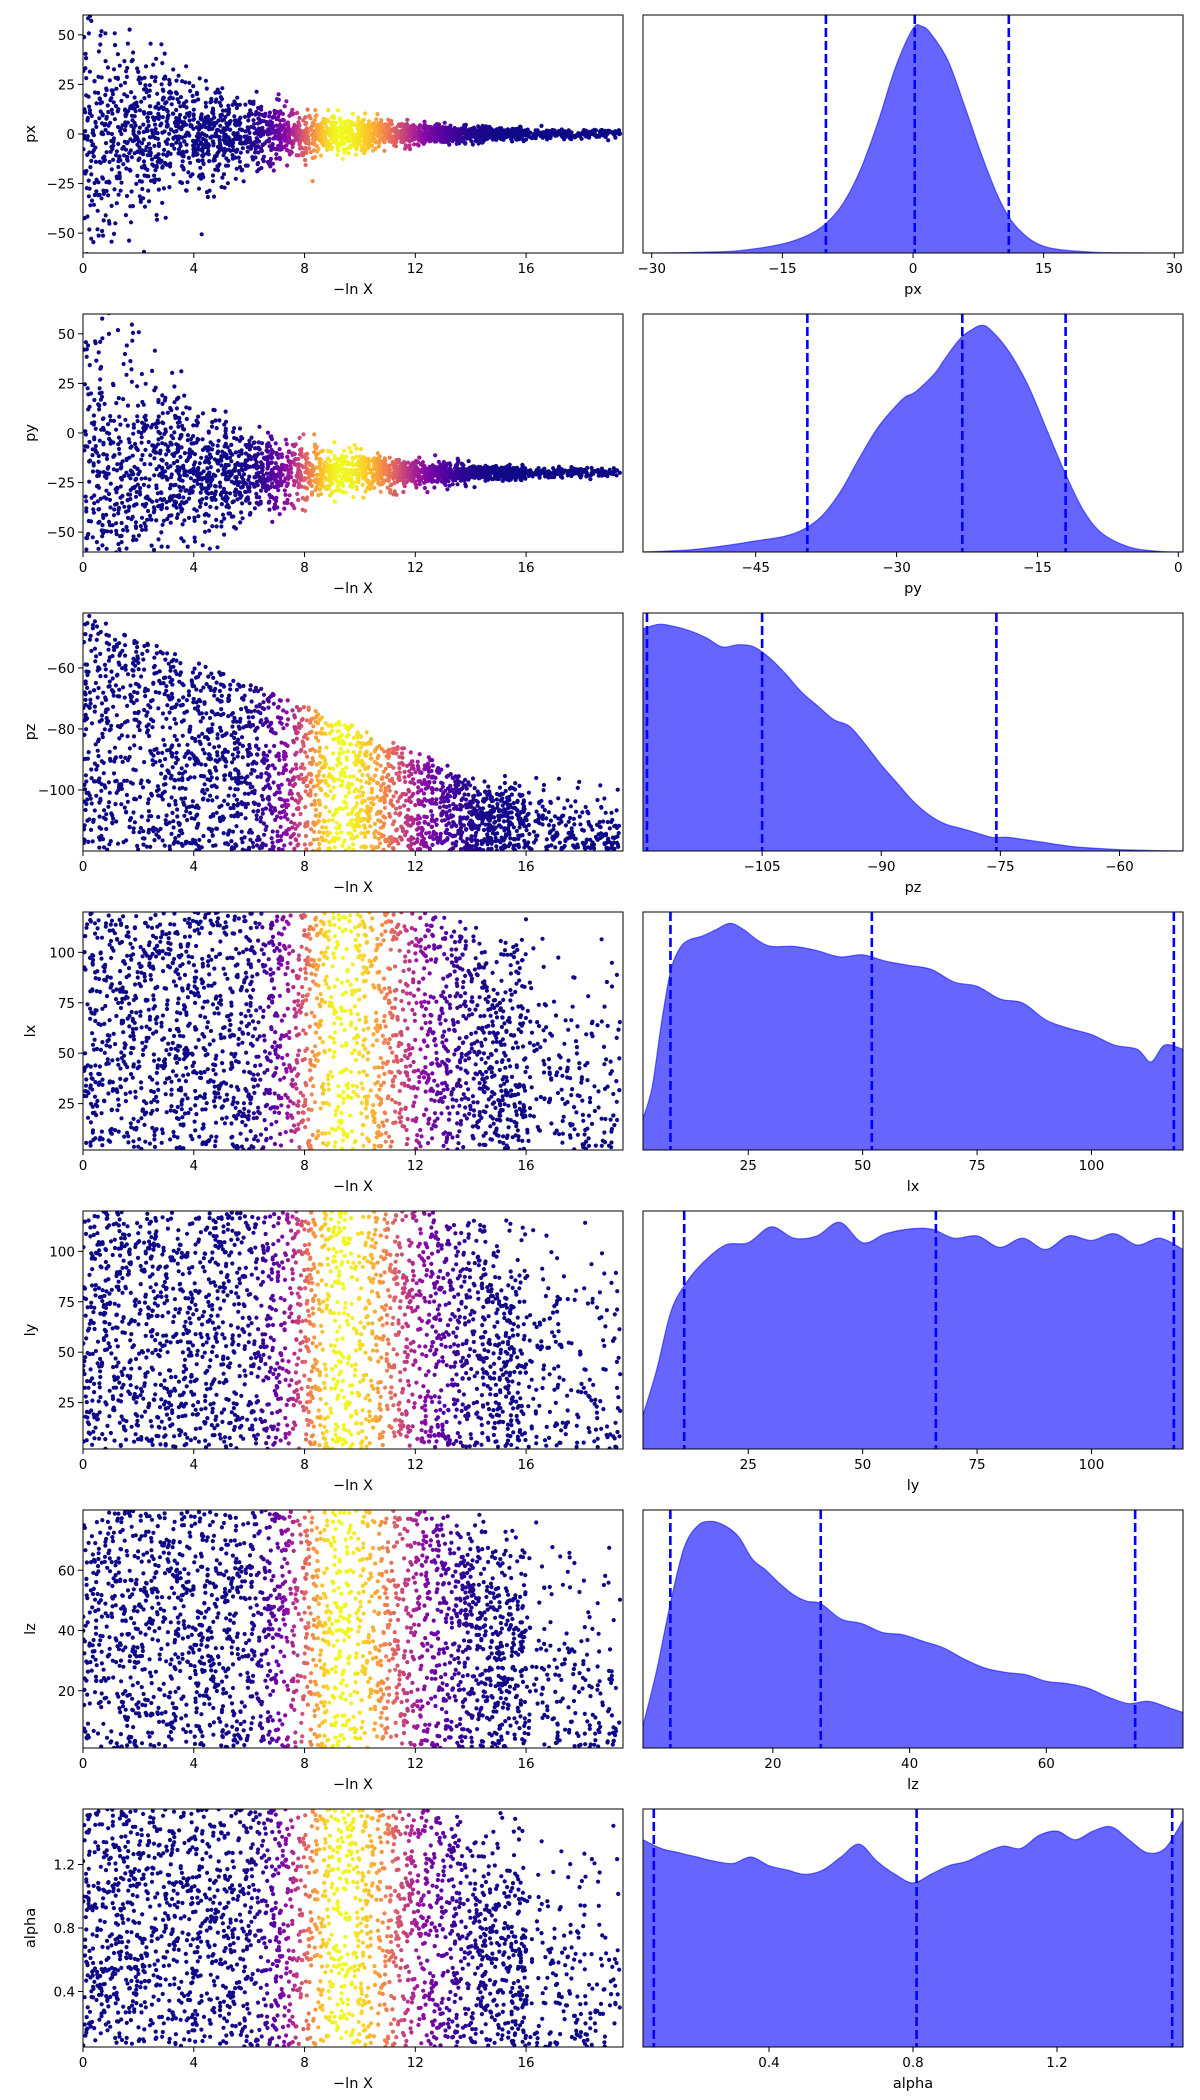  I want to click on trace-panel-lx: 0 4 8 12 16 25 50 75 100 −ln X lx, so click(323, 1053).